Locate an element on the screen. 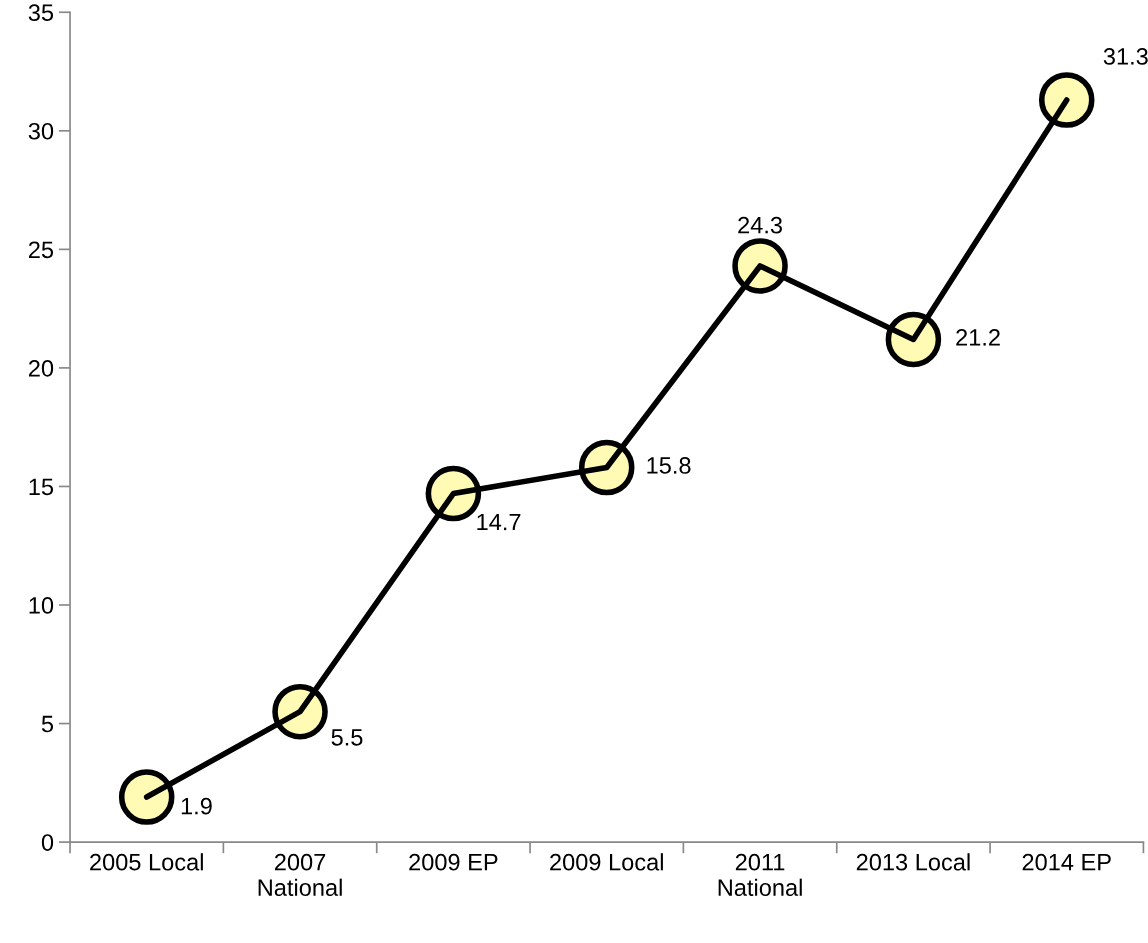 The height and width of the screenshot is (943, 1148). data-label: 21.2 is located at coordinates (978, 337).